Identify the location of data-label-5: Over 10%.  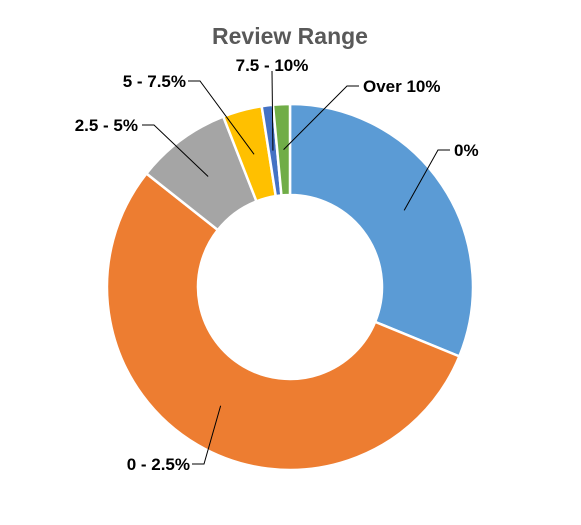
(402, 86).